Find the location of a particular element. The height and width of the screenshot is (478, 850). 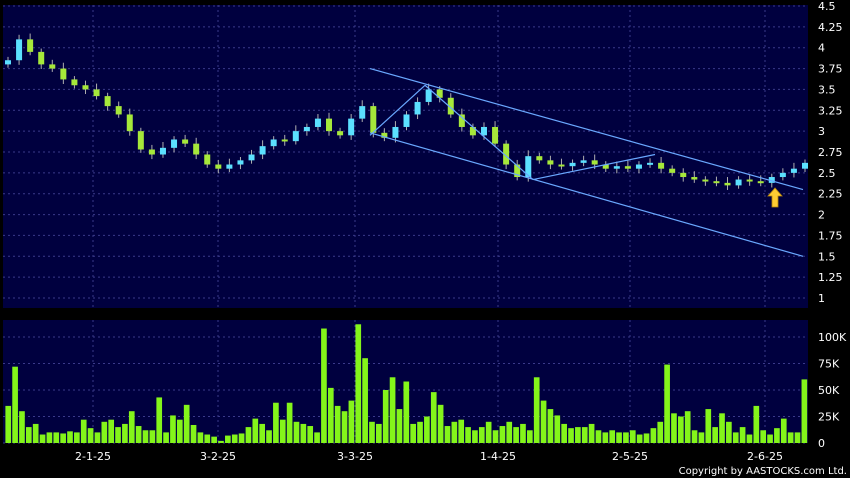

price-tick-label: 3.5 is located at coordinates (827, 89).